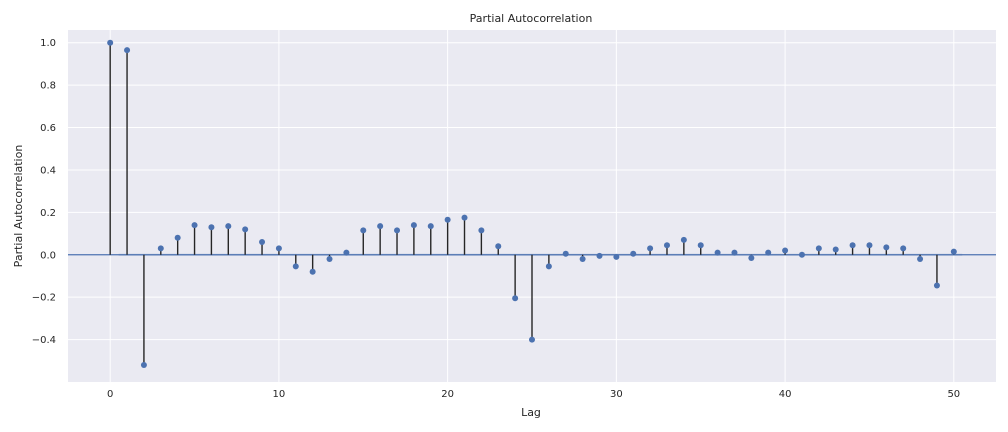 The height and width of the screenshot is (432, 1008). What do you see at coordinates (785, 394) in the screenshot?
I see `x-tick-label: 40` at bounding box center [785, 394].